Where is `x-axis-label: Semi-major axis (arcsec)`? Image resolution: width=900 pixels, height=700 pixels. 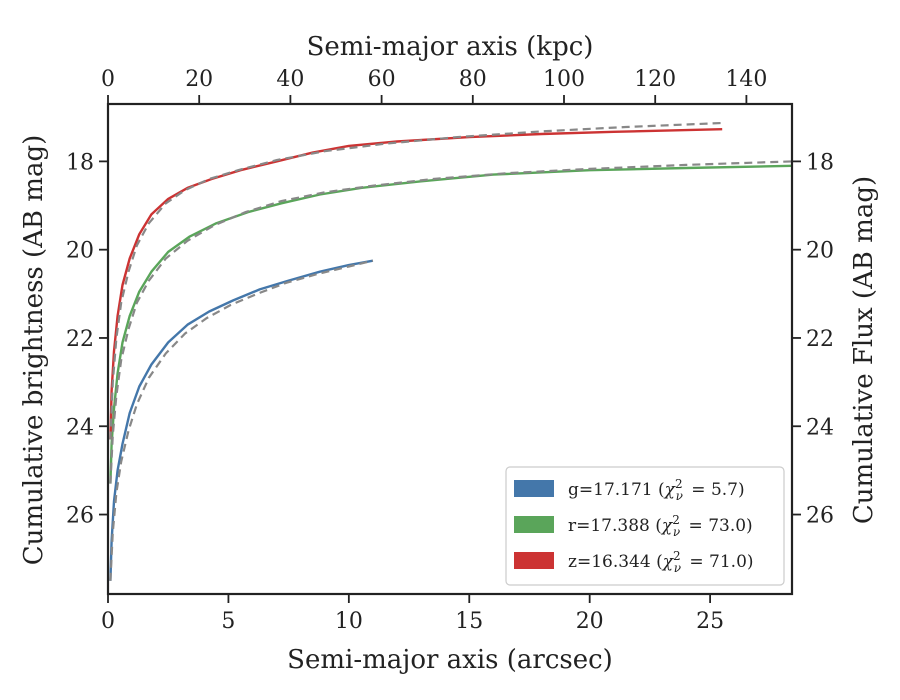
x-axis-label: Semi-major axis (arcsec) is located at coordinates (450, 660).